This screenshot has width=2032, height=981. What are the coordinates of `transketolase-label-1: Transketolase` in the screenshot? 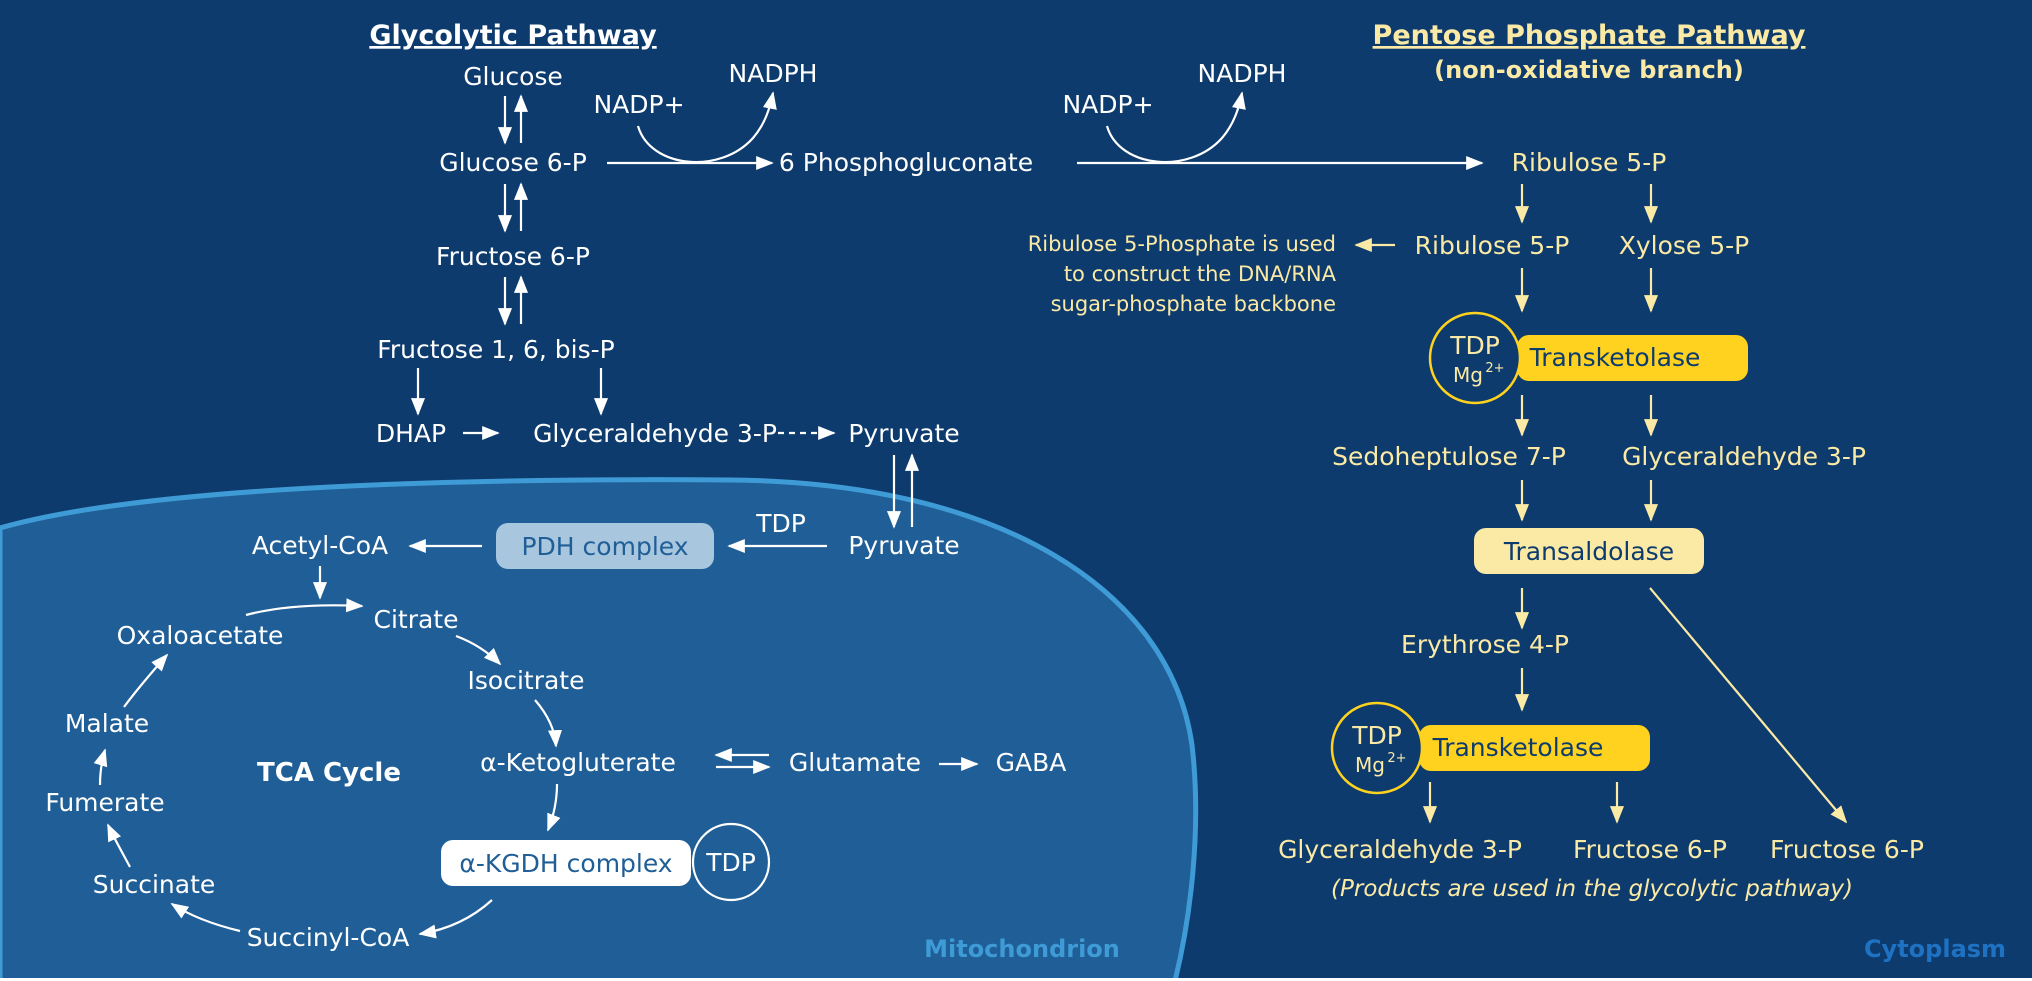 It's located at (1615, 357).